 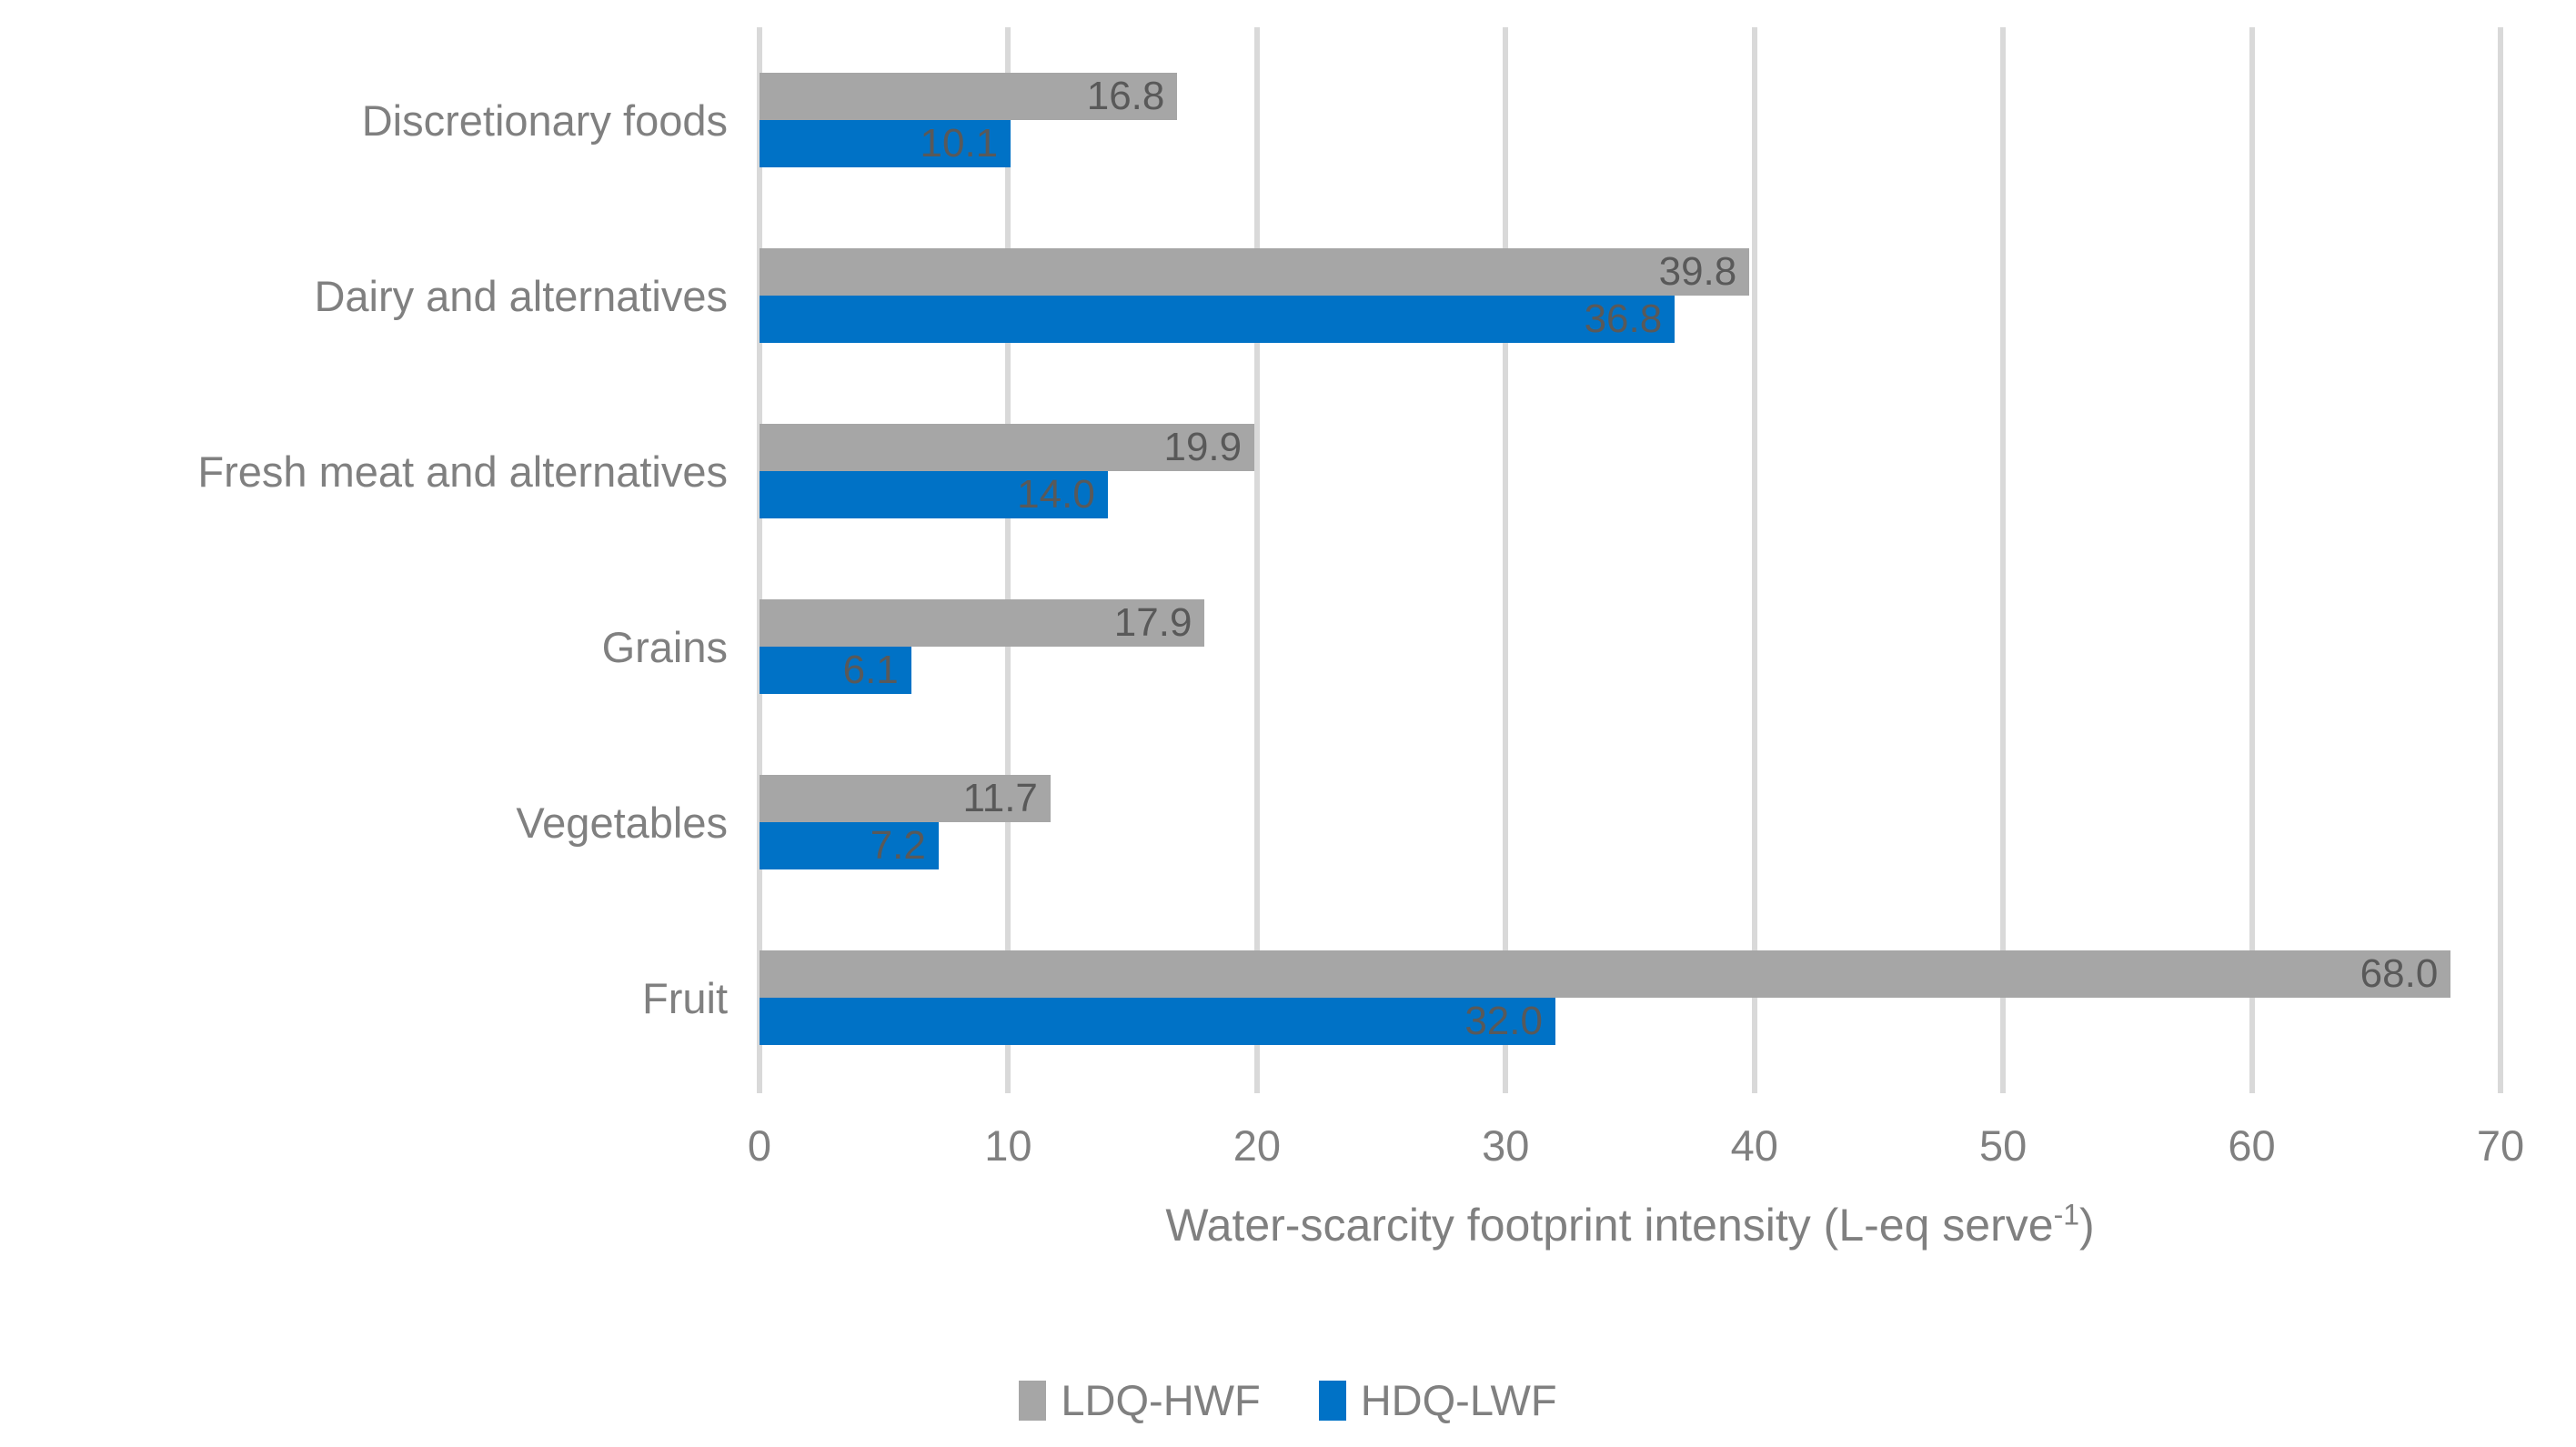 What do you see at coordinates (898, 845) in the screenshot?
I see `bar-value-label: 7.2` at bounding box center [898, 845].